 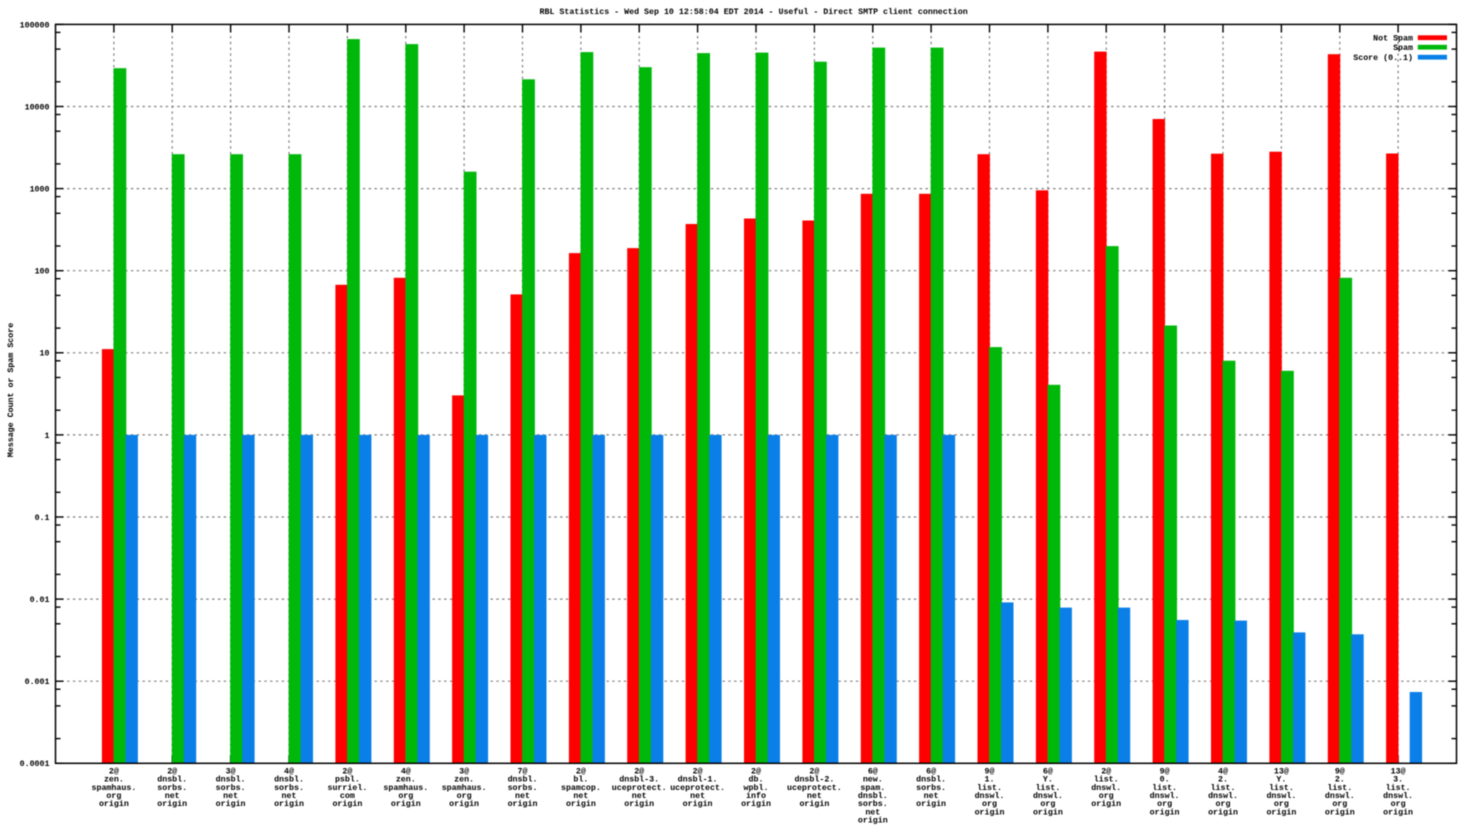 I want to click on svg-text: 0.01, so click(x=40, y=600).